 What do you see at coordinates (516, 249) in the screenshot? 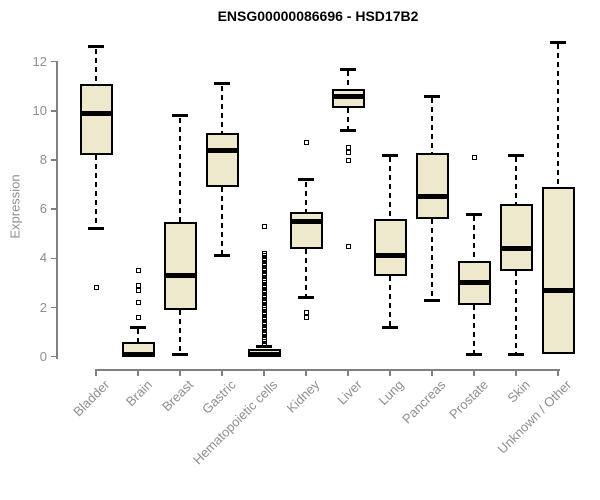
I see `median-skin` at bounding box center [516, 249].